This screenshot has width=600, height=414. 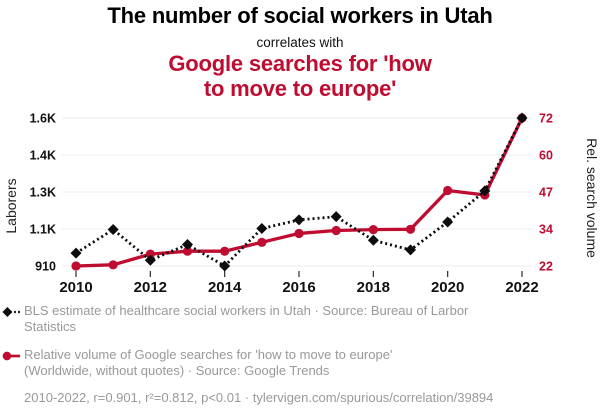 I want to click on chart-connector-text: correlates with, so click(x=300, y=42).